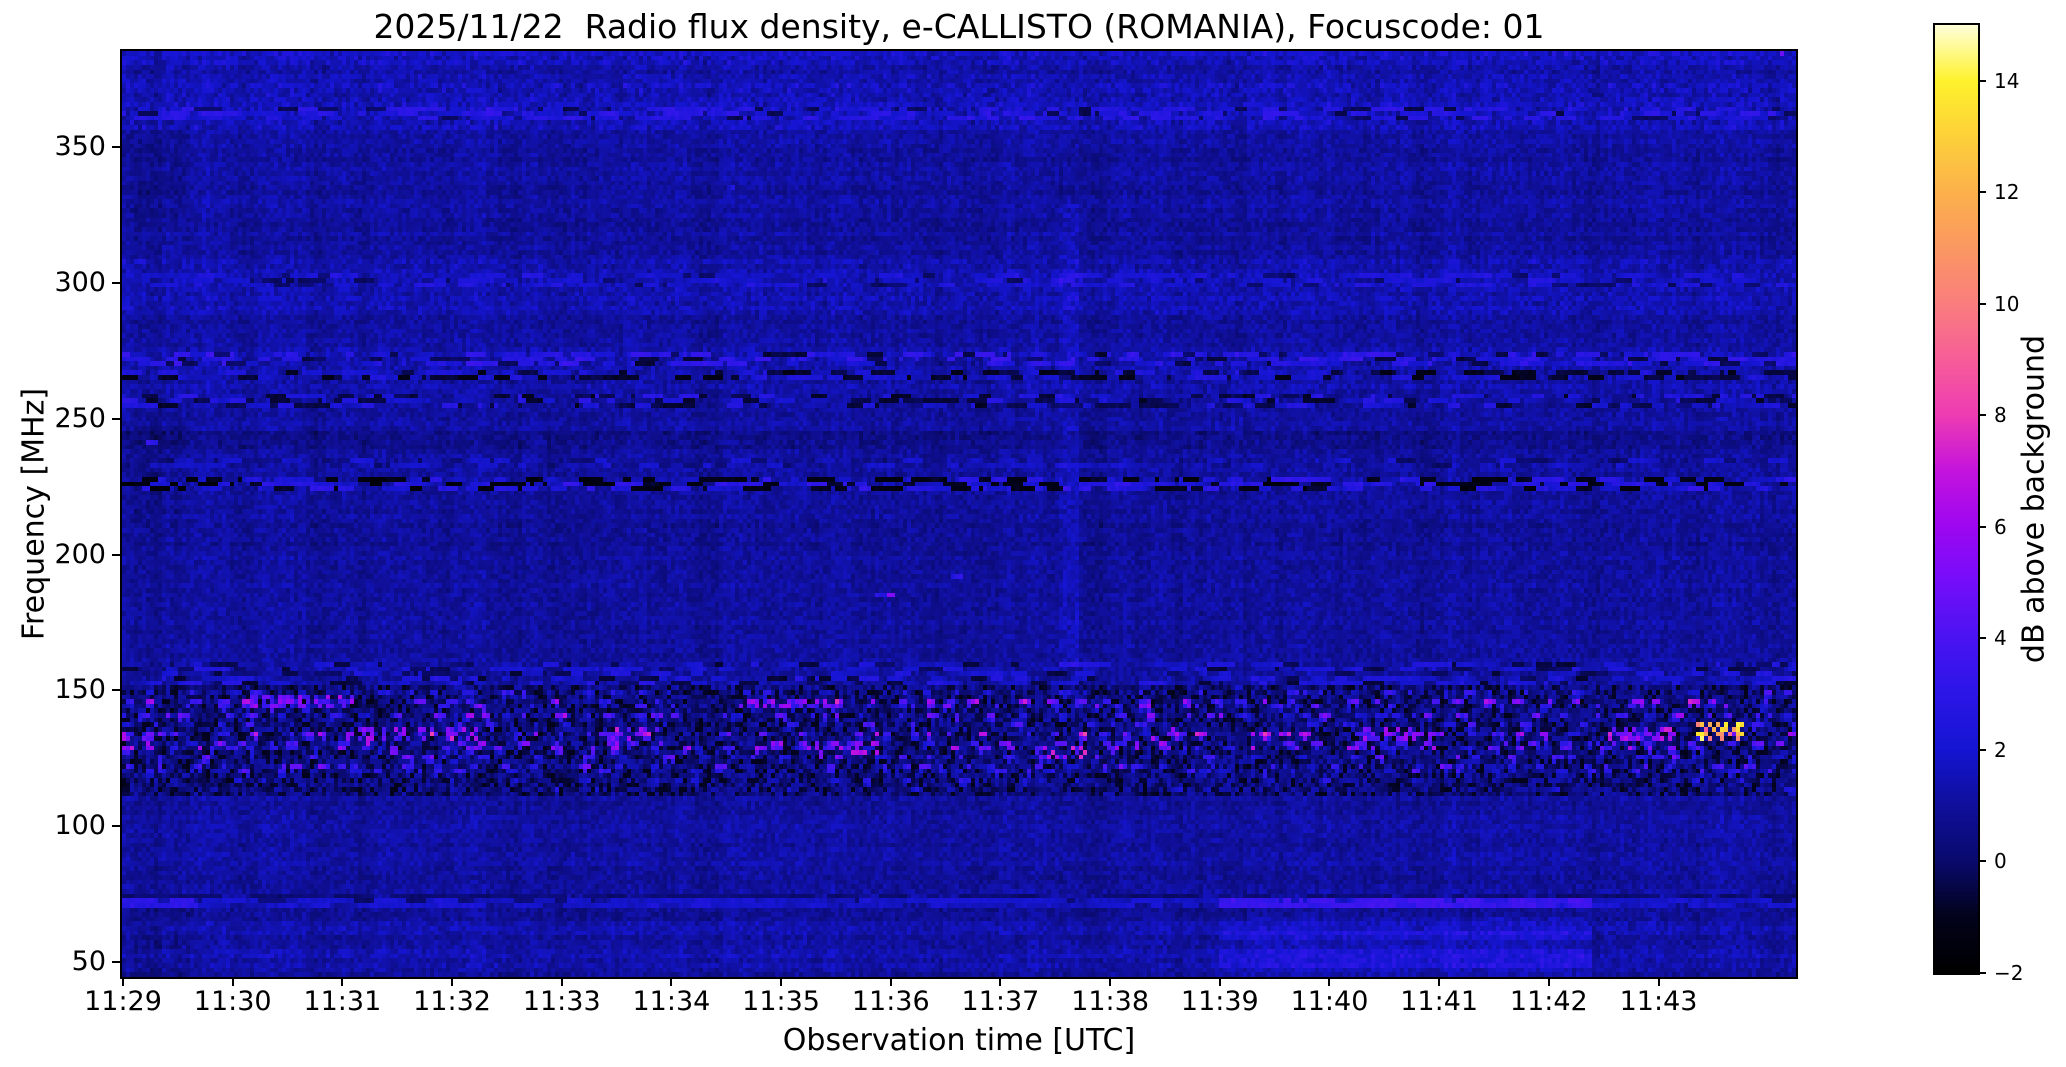  I want to click on y-tick-label: 300, so click(80, 282).